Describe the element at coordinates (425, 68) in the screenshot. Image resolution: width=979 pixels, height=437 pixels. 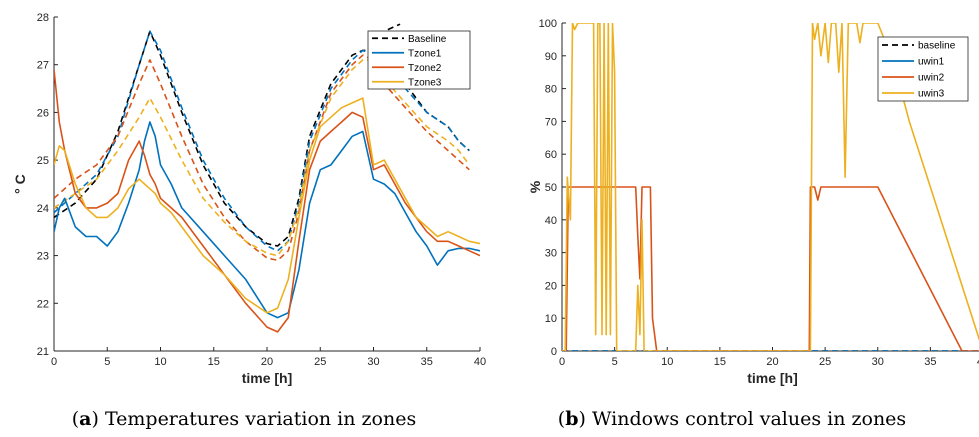
I see `legend-entry: Tzone2` at that location.